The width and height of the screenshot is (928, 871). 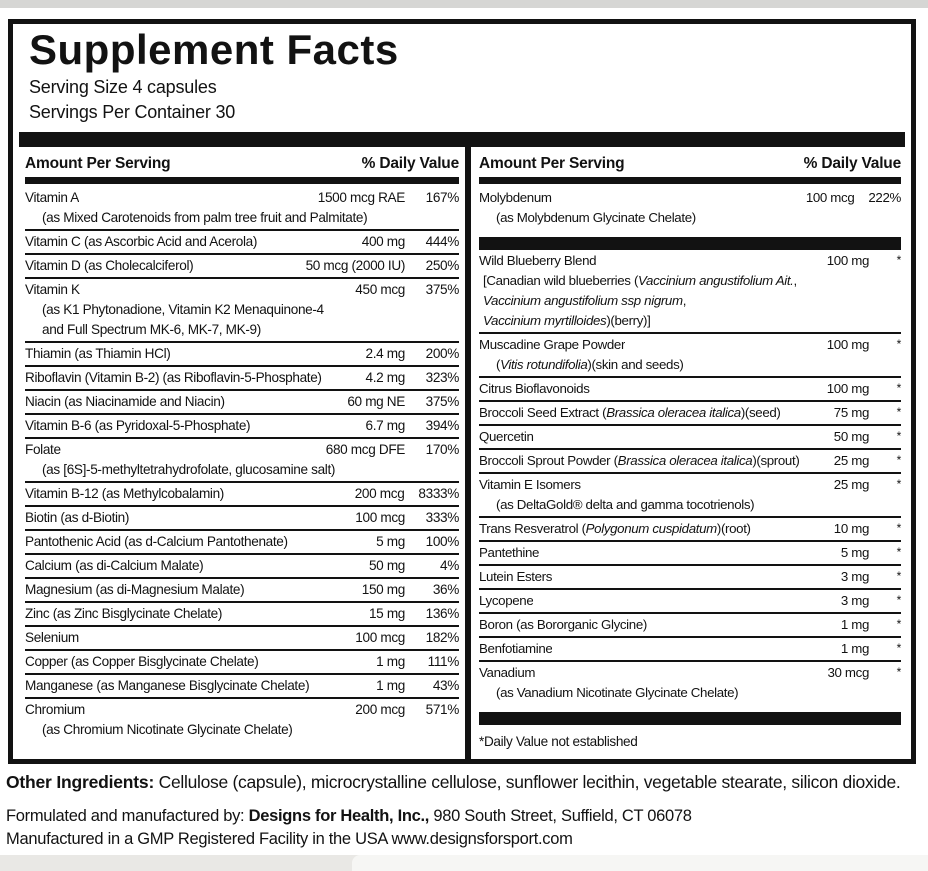 What do you see at coordinates (114, 565) in the screenshot?
I see `nutrient-name: Calcium (as di-Calcium Malate)` at bounding box center [114, 565].